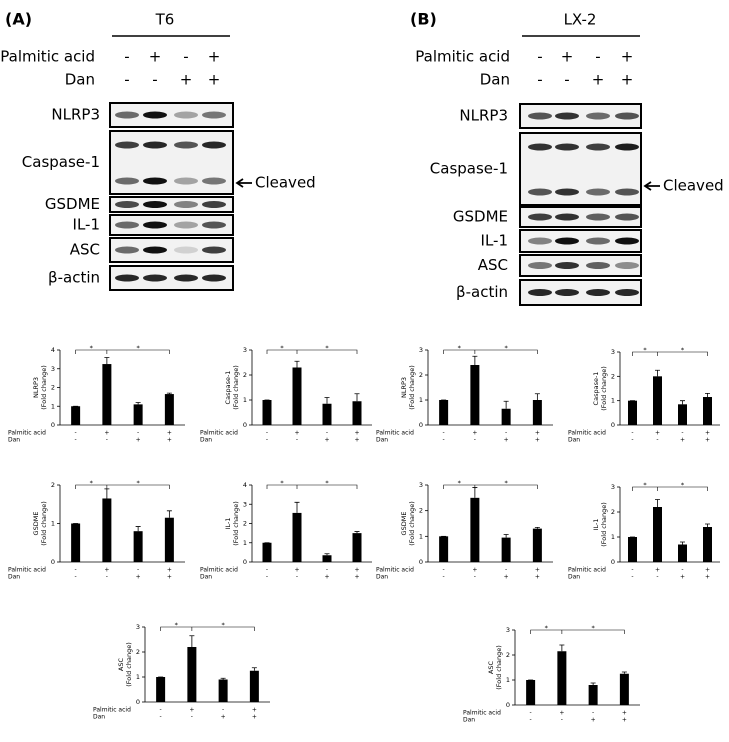 The image size is (729, 742). What do you see at coordinates (482, 292) in the screenshot?
I see `blot-label: β-actin` at bounding box center [482, 292].